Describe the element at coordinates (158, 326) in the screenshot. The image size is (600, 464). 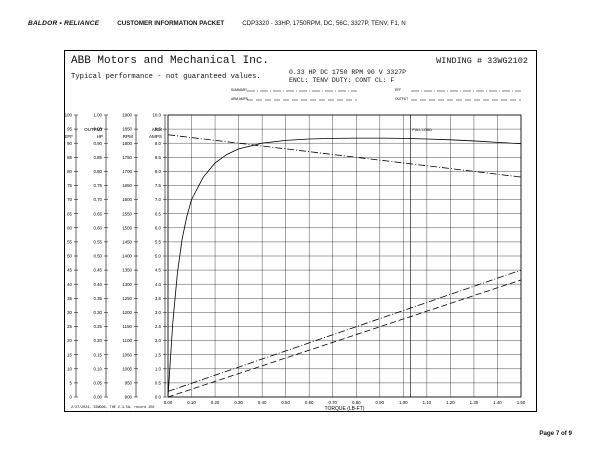
I see `axis-tick-label: 2.5` at that location.